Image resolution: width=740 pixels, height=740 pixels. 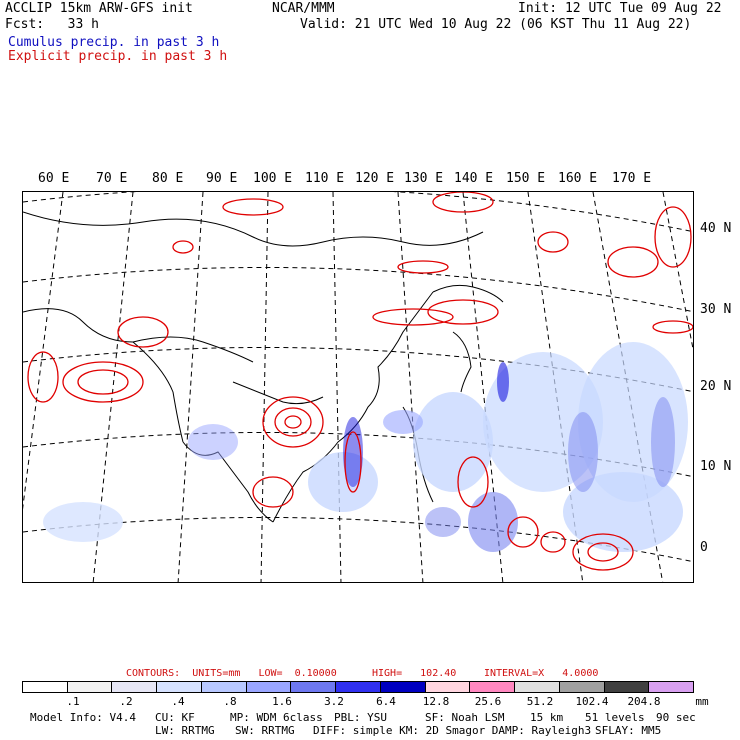 What do you see at coordinates (414, 673) in the screenshot?
I see `contours-high: HIGH= 102.40` at bounding box center [414, 673].